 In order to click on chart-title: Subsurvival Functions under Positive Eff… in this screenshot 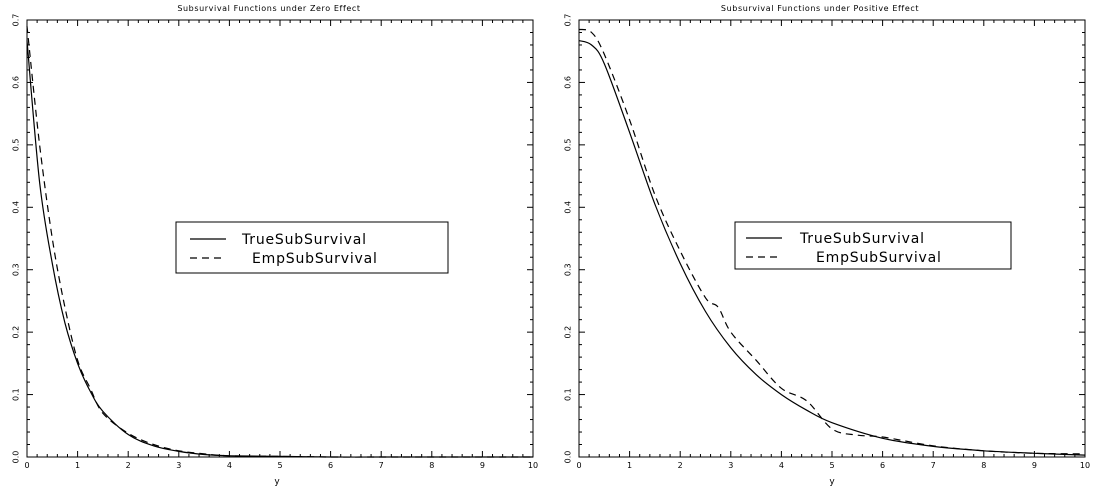, I will do `click(820, 8)`.